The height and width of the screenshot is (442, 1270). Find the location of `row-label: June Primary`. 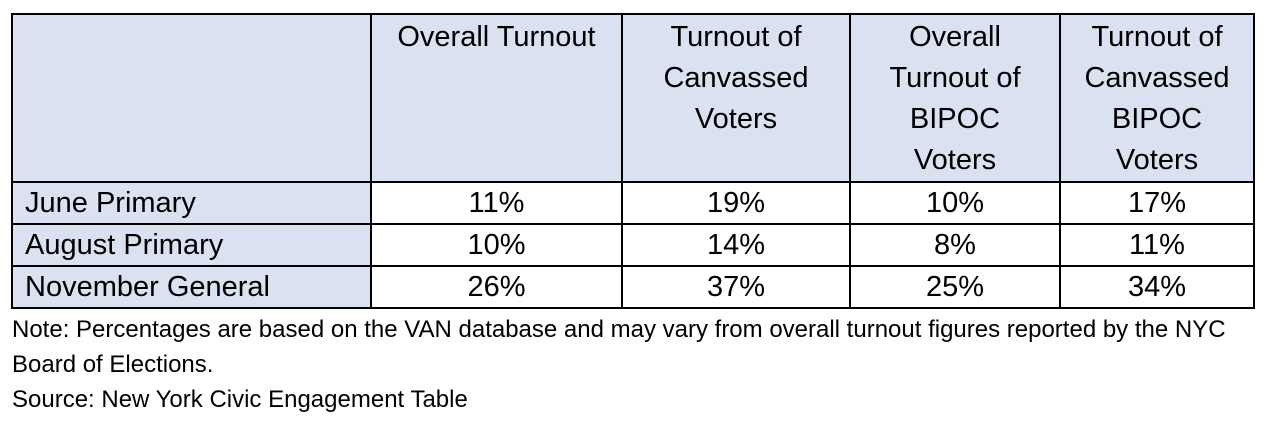

row-label: June Primary is located at coordinates (191, 203).